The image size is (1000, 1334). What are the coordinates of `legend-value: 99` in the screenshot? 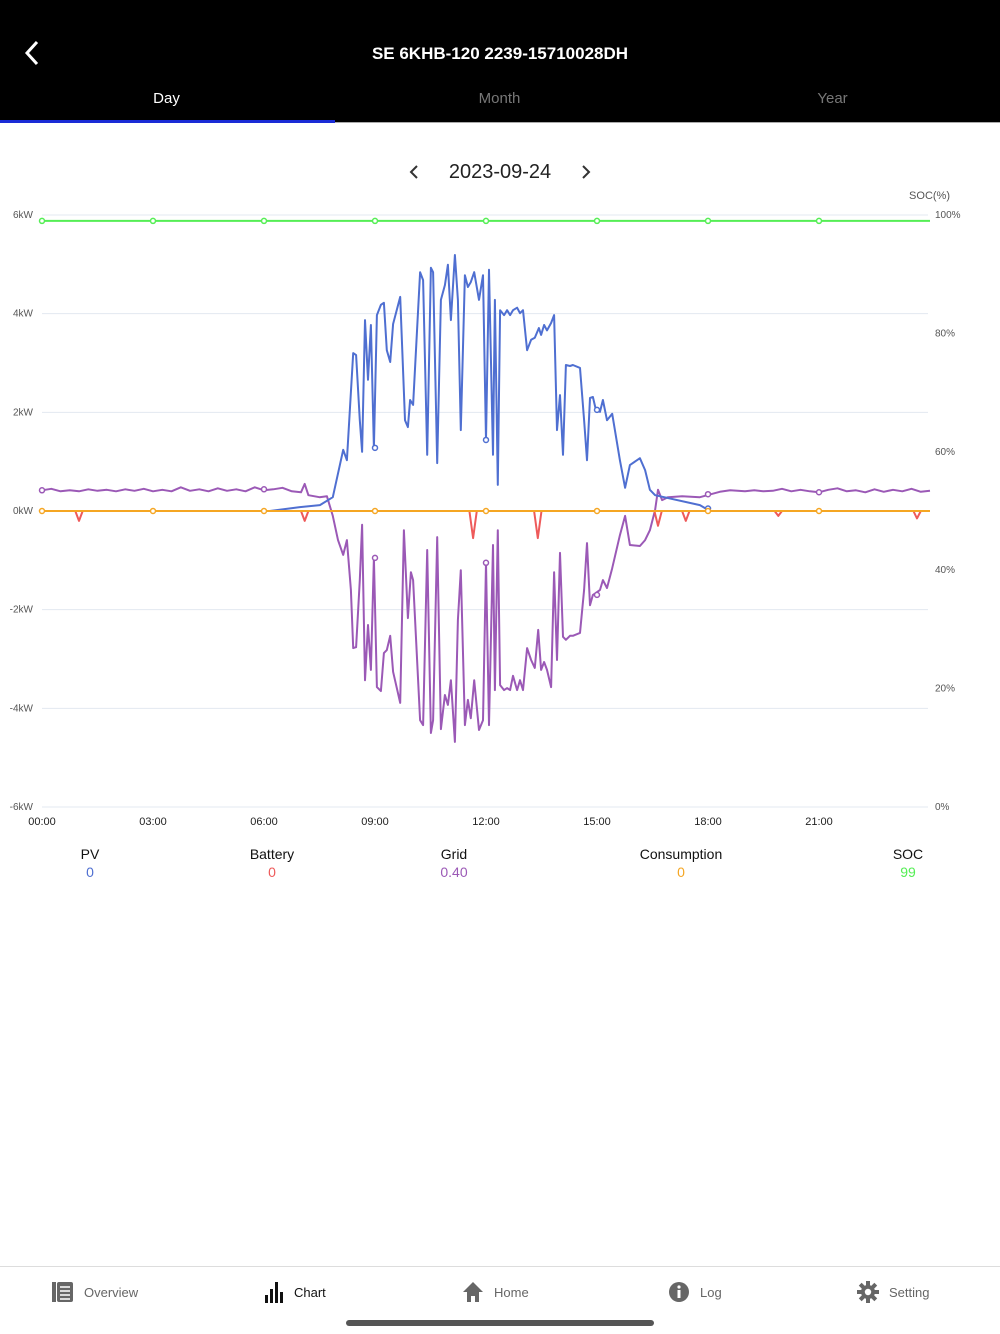 It's located at (908, 872).